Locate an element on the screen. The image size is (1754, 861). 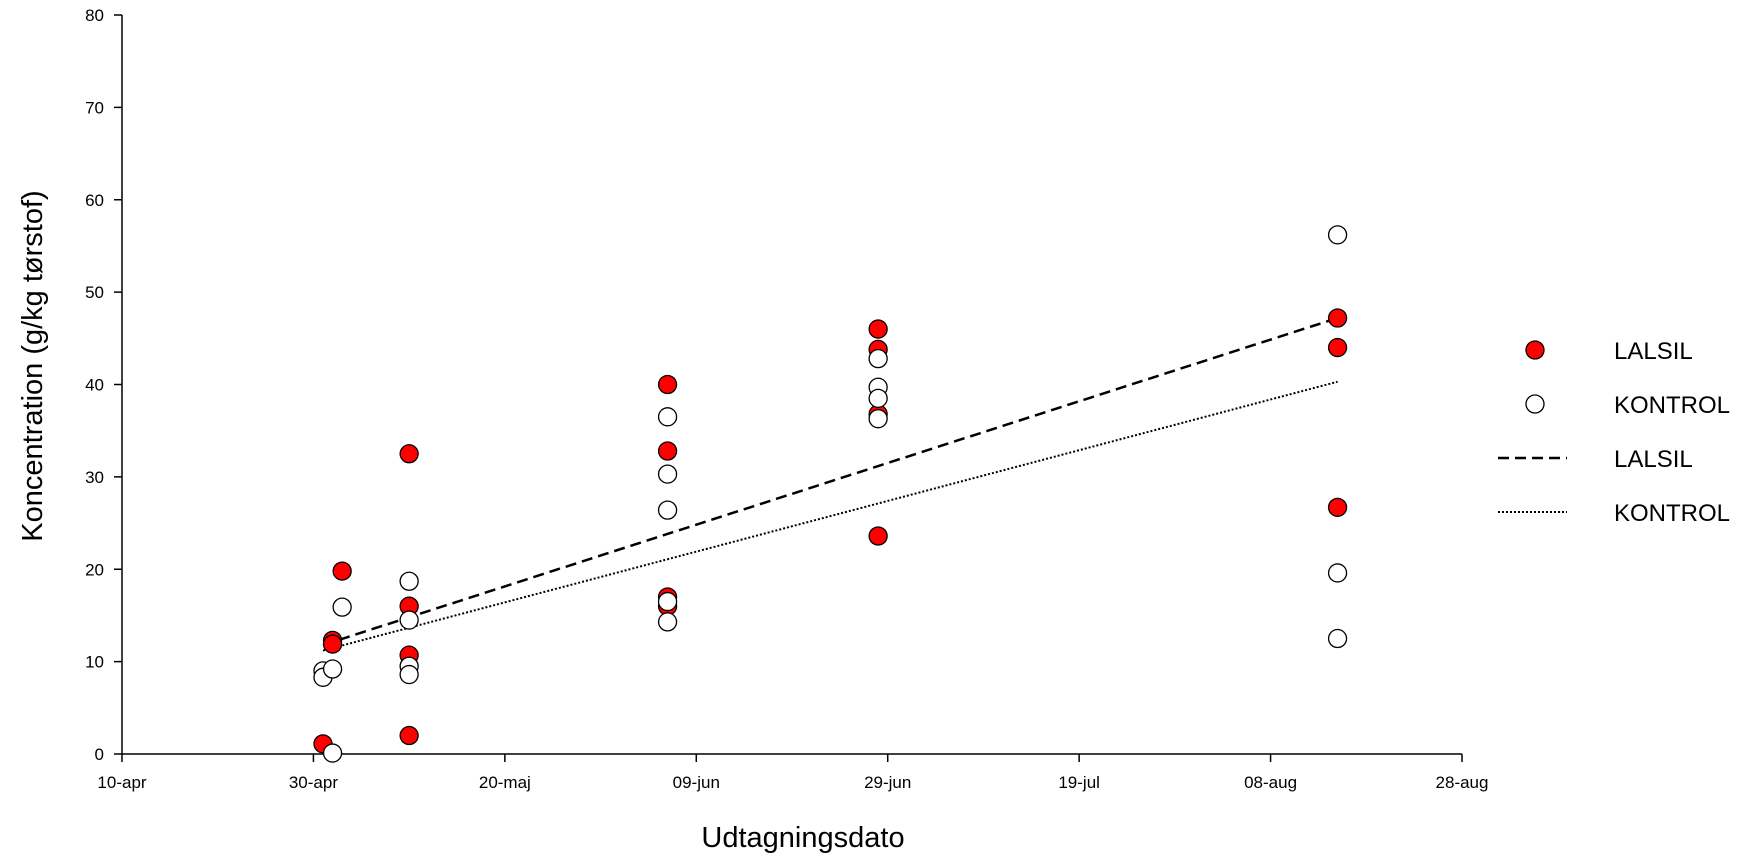
x-tick-label: 08-aug is located at coordinates (1270, 782).